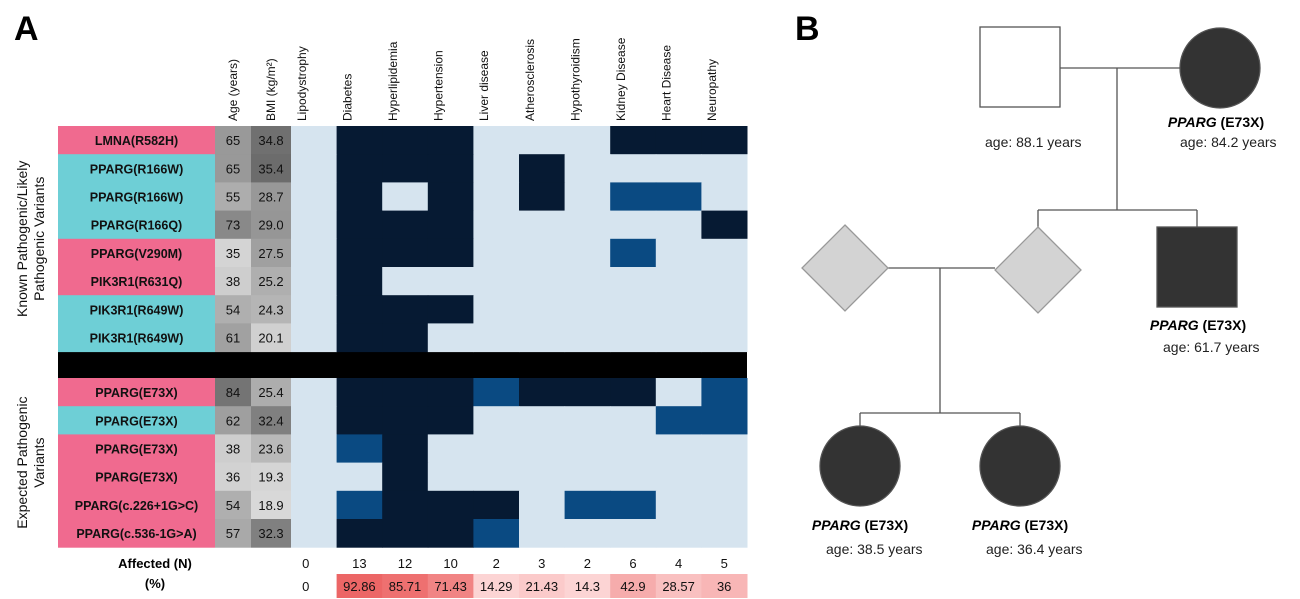  Describe the element at coordinates (270, 420) in the screenshot. I see `bmi-value: 32.4` at that location.